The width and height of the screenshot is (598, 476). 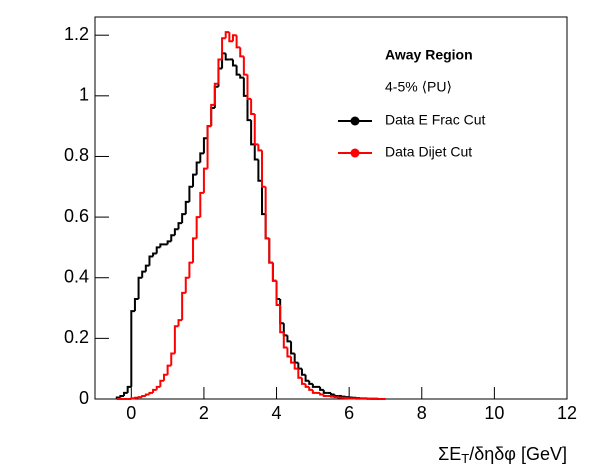 What do you see at coordinates (502, 455) in the screenshot?
I see `x-axis-label: ΣET/δηδφ [GeV]` at bounding box center [502, 455].